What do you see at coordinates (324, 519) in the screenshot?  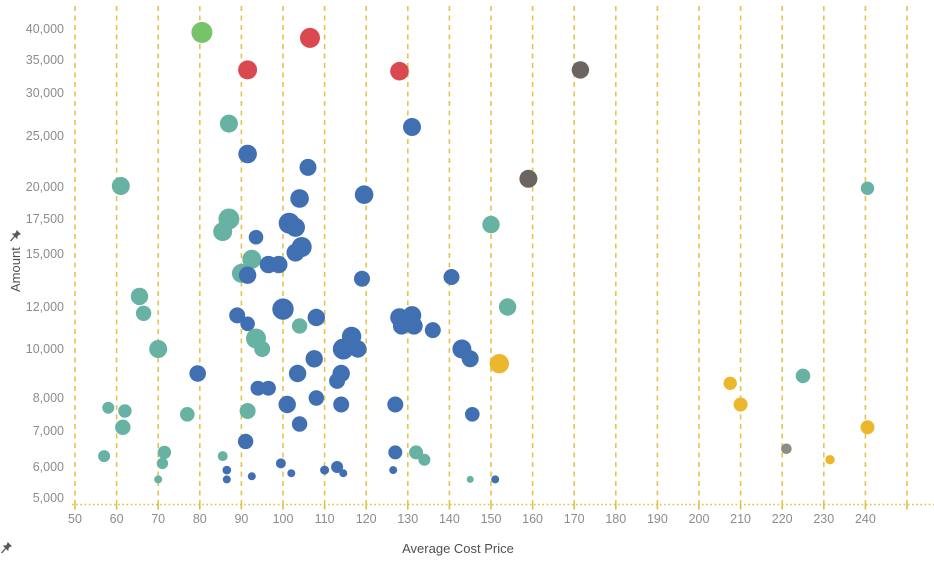 I see `x-tick-label: 110` at bounding box center [324, 519].